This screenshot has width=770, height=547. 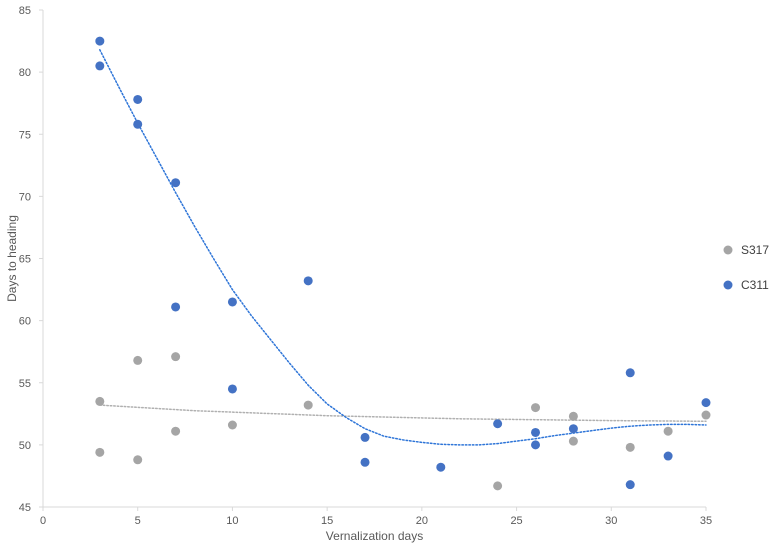 I want to click on x-tick-label: 30, so click(x=611, y=521).